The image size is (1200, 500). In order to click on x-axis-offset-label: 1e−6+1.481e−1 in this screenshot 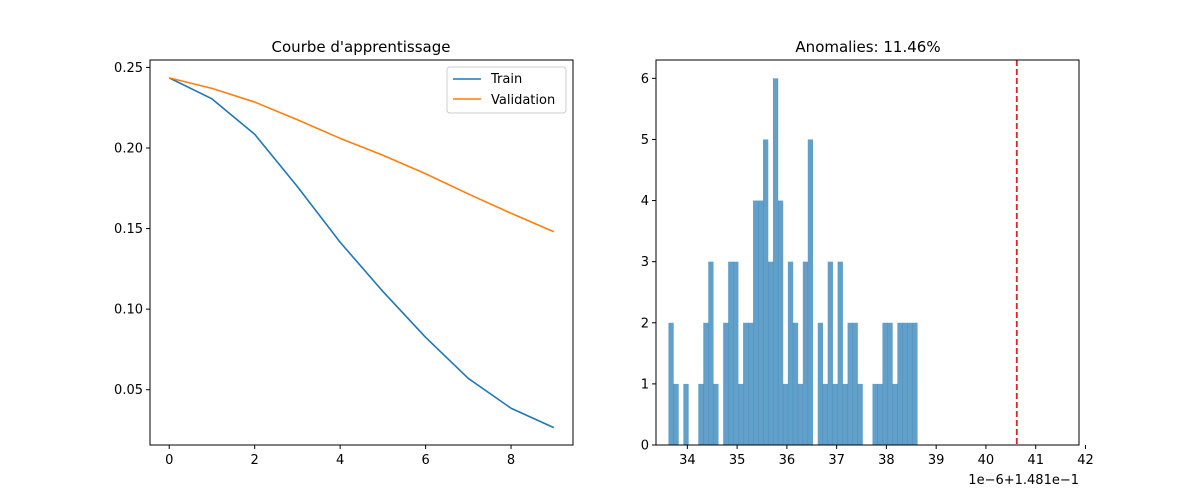, I will do `click(1023, 480)`.